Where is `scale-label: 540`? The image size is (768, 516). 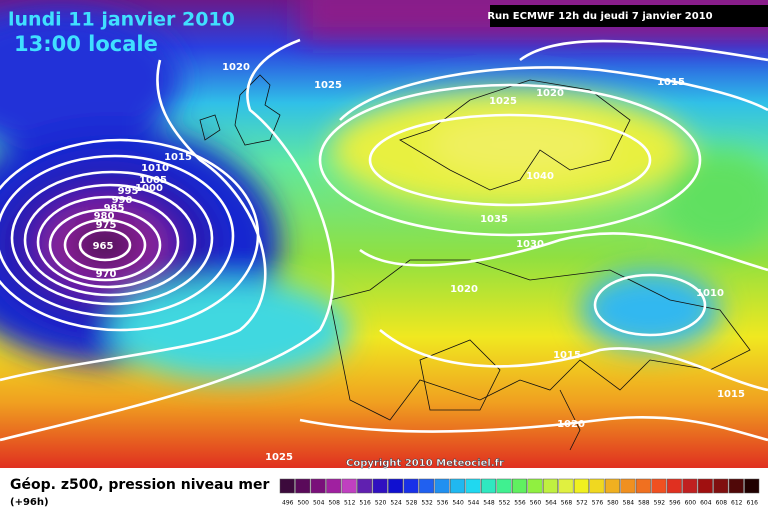
scale-label: 540 is located at coordinates (458, 503).